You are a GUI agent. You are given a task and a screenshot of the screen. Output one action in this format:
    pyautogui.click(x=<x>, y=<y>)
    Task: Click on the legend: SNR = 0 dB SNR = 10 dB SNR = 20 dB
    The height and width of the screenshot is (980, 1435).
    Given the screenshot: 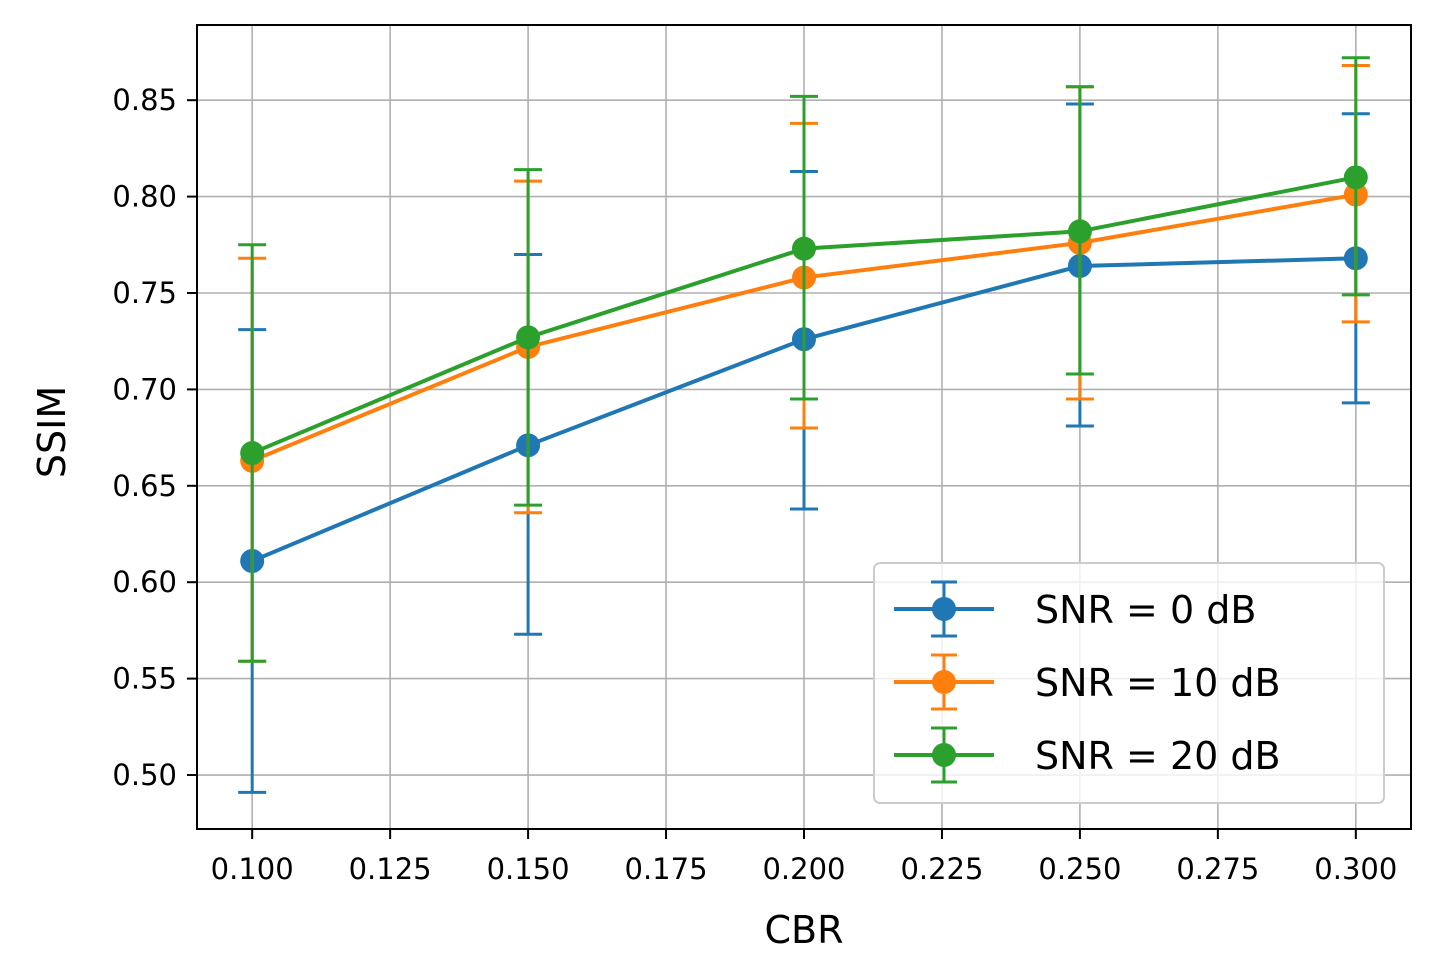 What is the action you would take?
    pyautogui.click(x=1129, y=683)
    